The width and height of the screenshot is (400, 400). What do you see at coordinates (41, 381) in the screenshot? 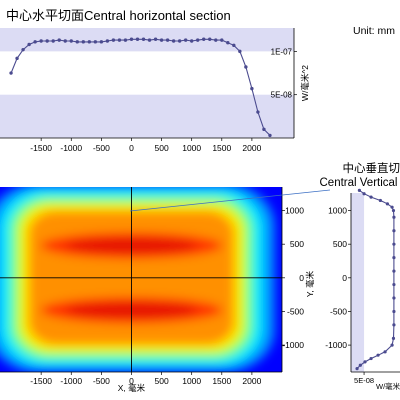
I see `heatmap-x-tick-label: -1500` at bounding box center [41, 381].